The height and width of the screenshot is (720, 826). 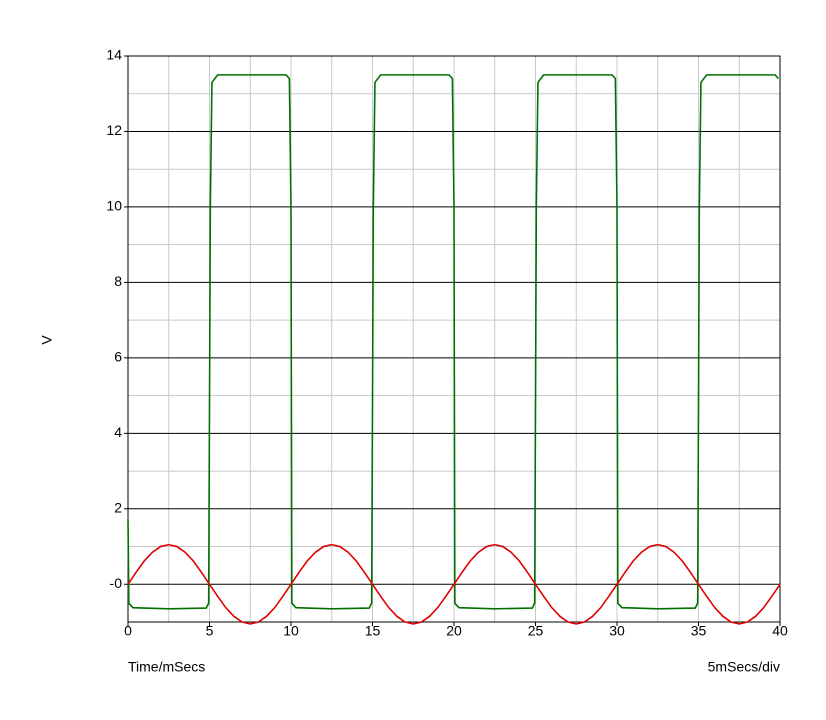 What do you see at coordinates (114, 55) in the screenshot?
I see `y-tick-label: 14` at bounding box center [114, 55].